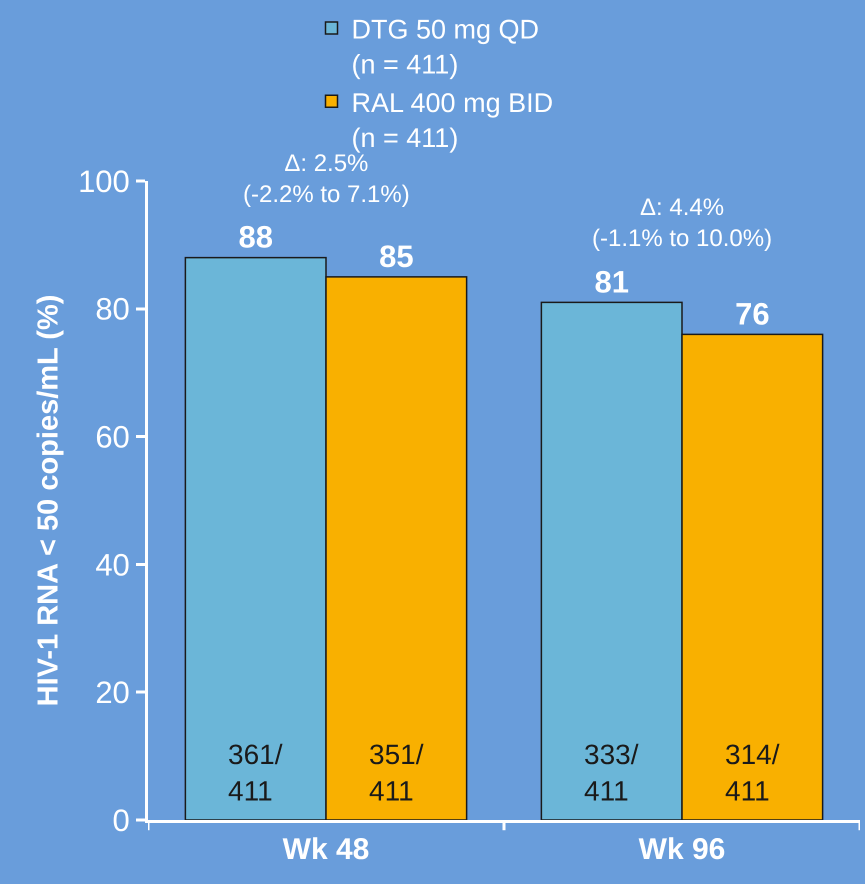 This screenshot has height=884, width=865. What do you see at coordinates (326, 849) in the screenshot?
I see `x-tick-label: Wk 48` at bounding box center [326, 849].